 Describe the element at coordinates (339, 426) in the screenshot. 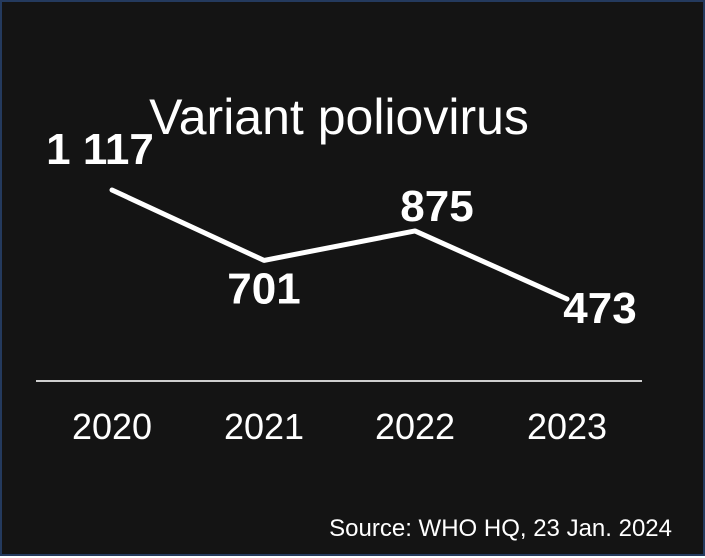

I see `x-tick-labels: 2020 2021 2022 2023` at that location.